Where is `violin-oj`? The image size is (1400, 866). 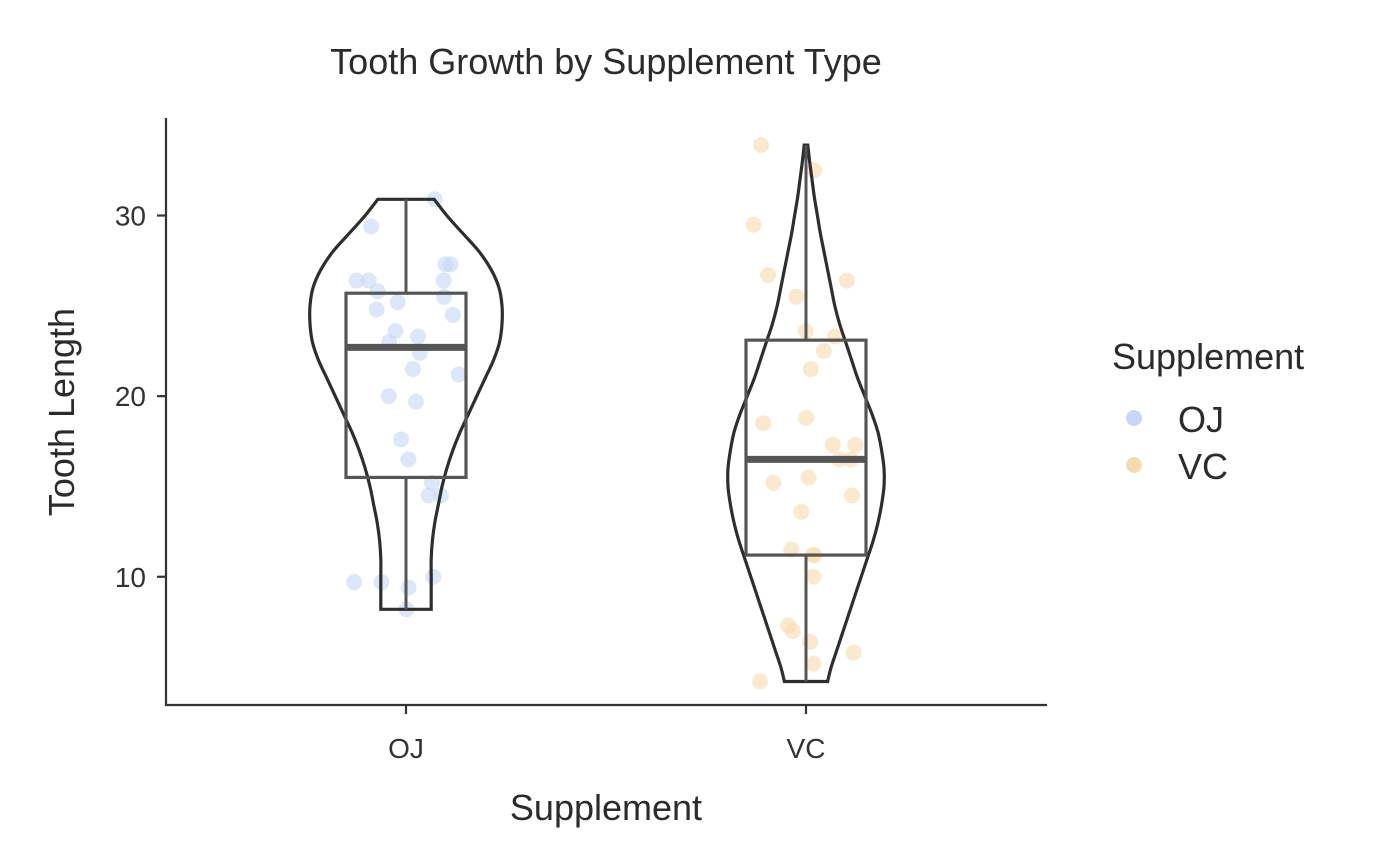
violin-oj is located at coordinates (406, 404).